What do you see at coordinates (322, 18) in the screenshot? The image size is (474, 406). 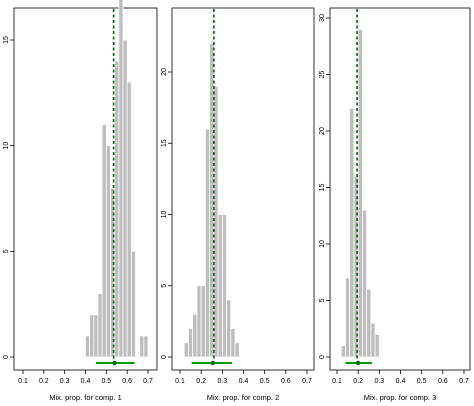 I see `y-tick-label: 30` at bounding box center [322, 18].